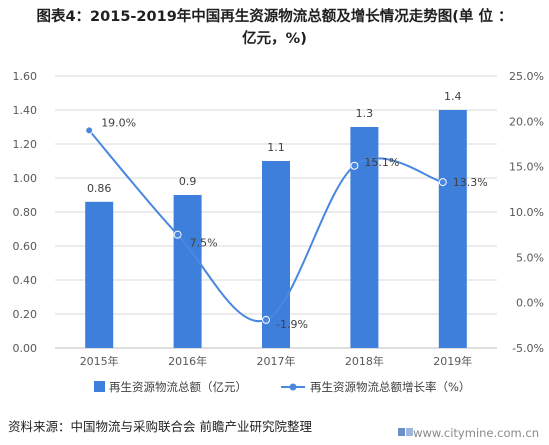  I want to click on y-left-tick-label: 1.00, so click(25, 178).